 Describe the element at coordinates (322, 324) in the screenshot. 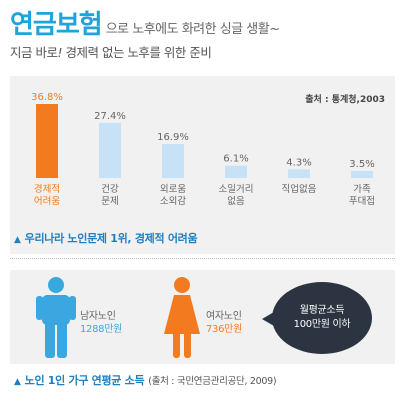

I see `bubble-line2: 100만원 이하` at that location.